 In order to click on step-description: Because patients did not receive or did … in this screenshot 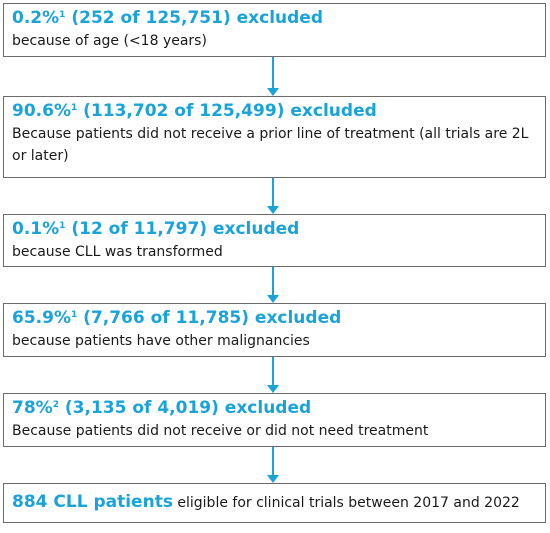, I will do `click(220, 431)`.